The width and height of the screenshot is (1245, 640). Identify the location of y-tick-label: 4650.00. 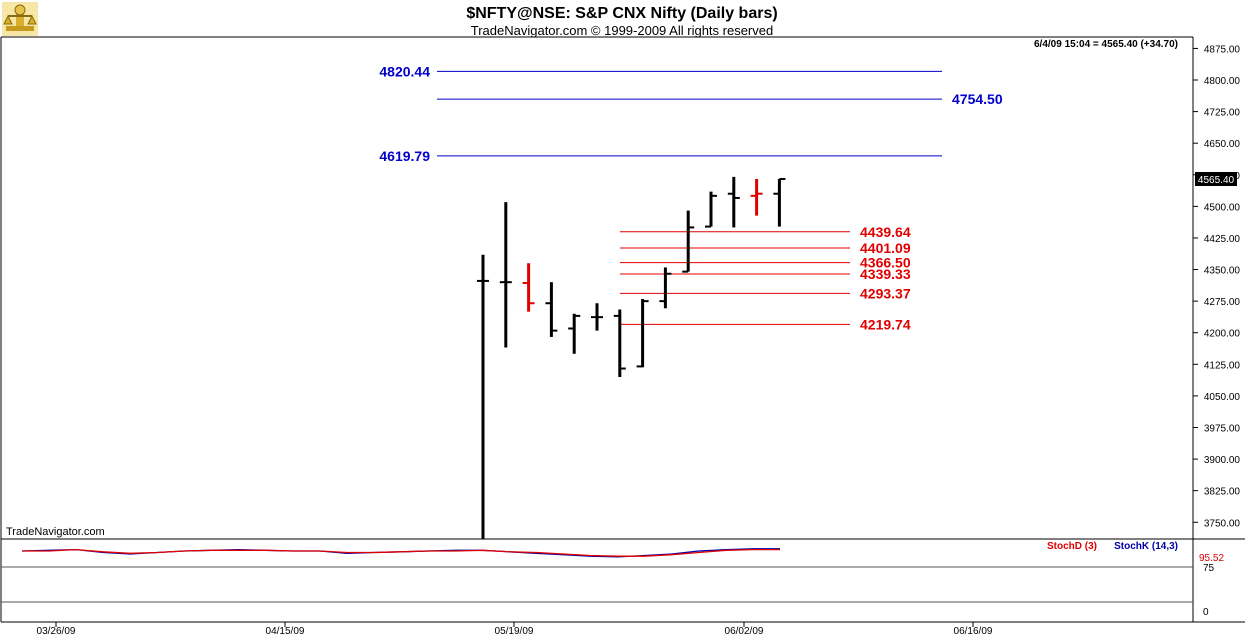
(1222, 144).